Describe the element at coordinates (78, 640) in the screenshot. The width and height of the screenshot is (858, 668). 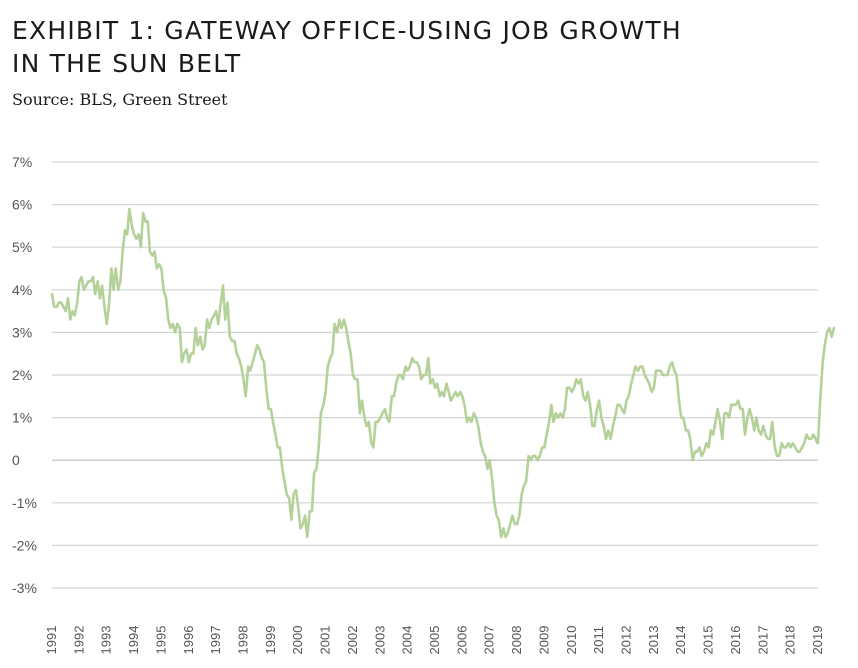
I see `x-tick-label: 1992` at that location.